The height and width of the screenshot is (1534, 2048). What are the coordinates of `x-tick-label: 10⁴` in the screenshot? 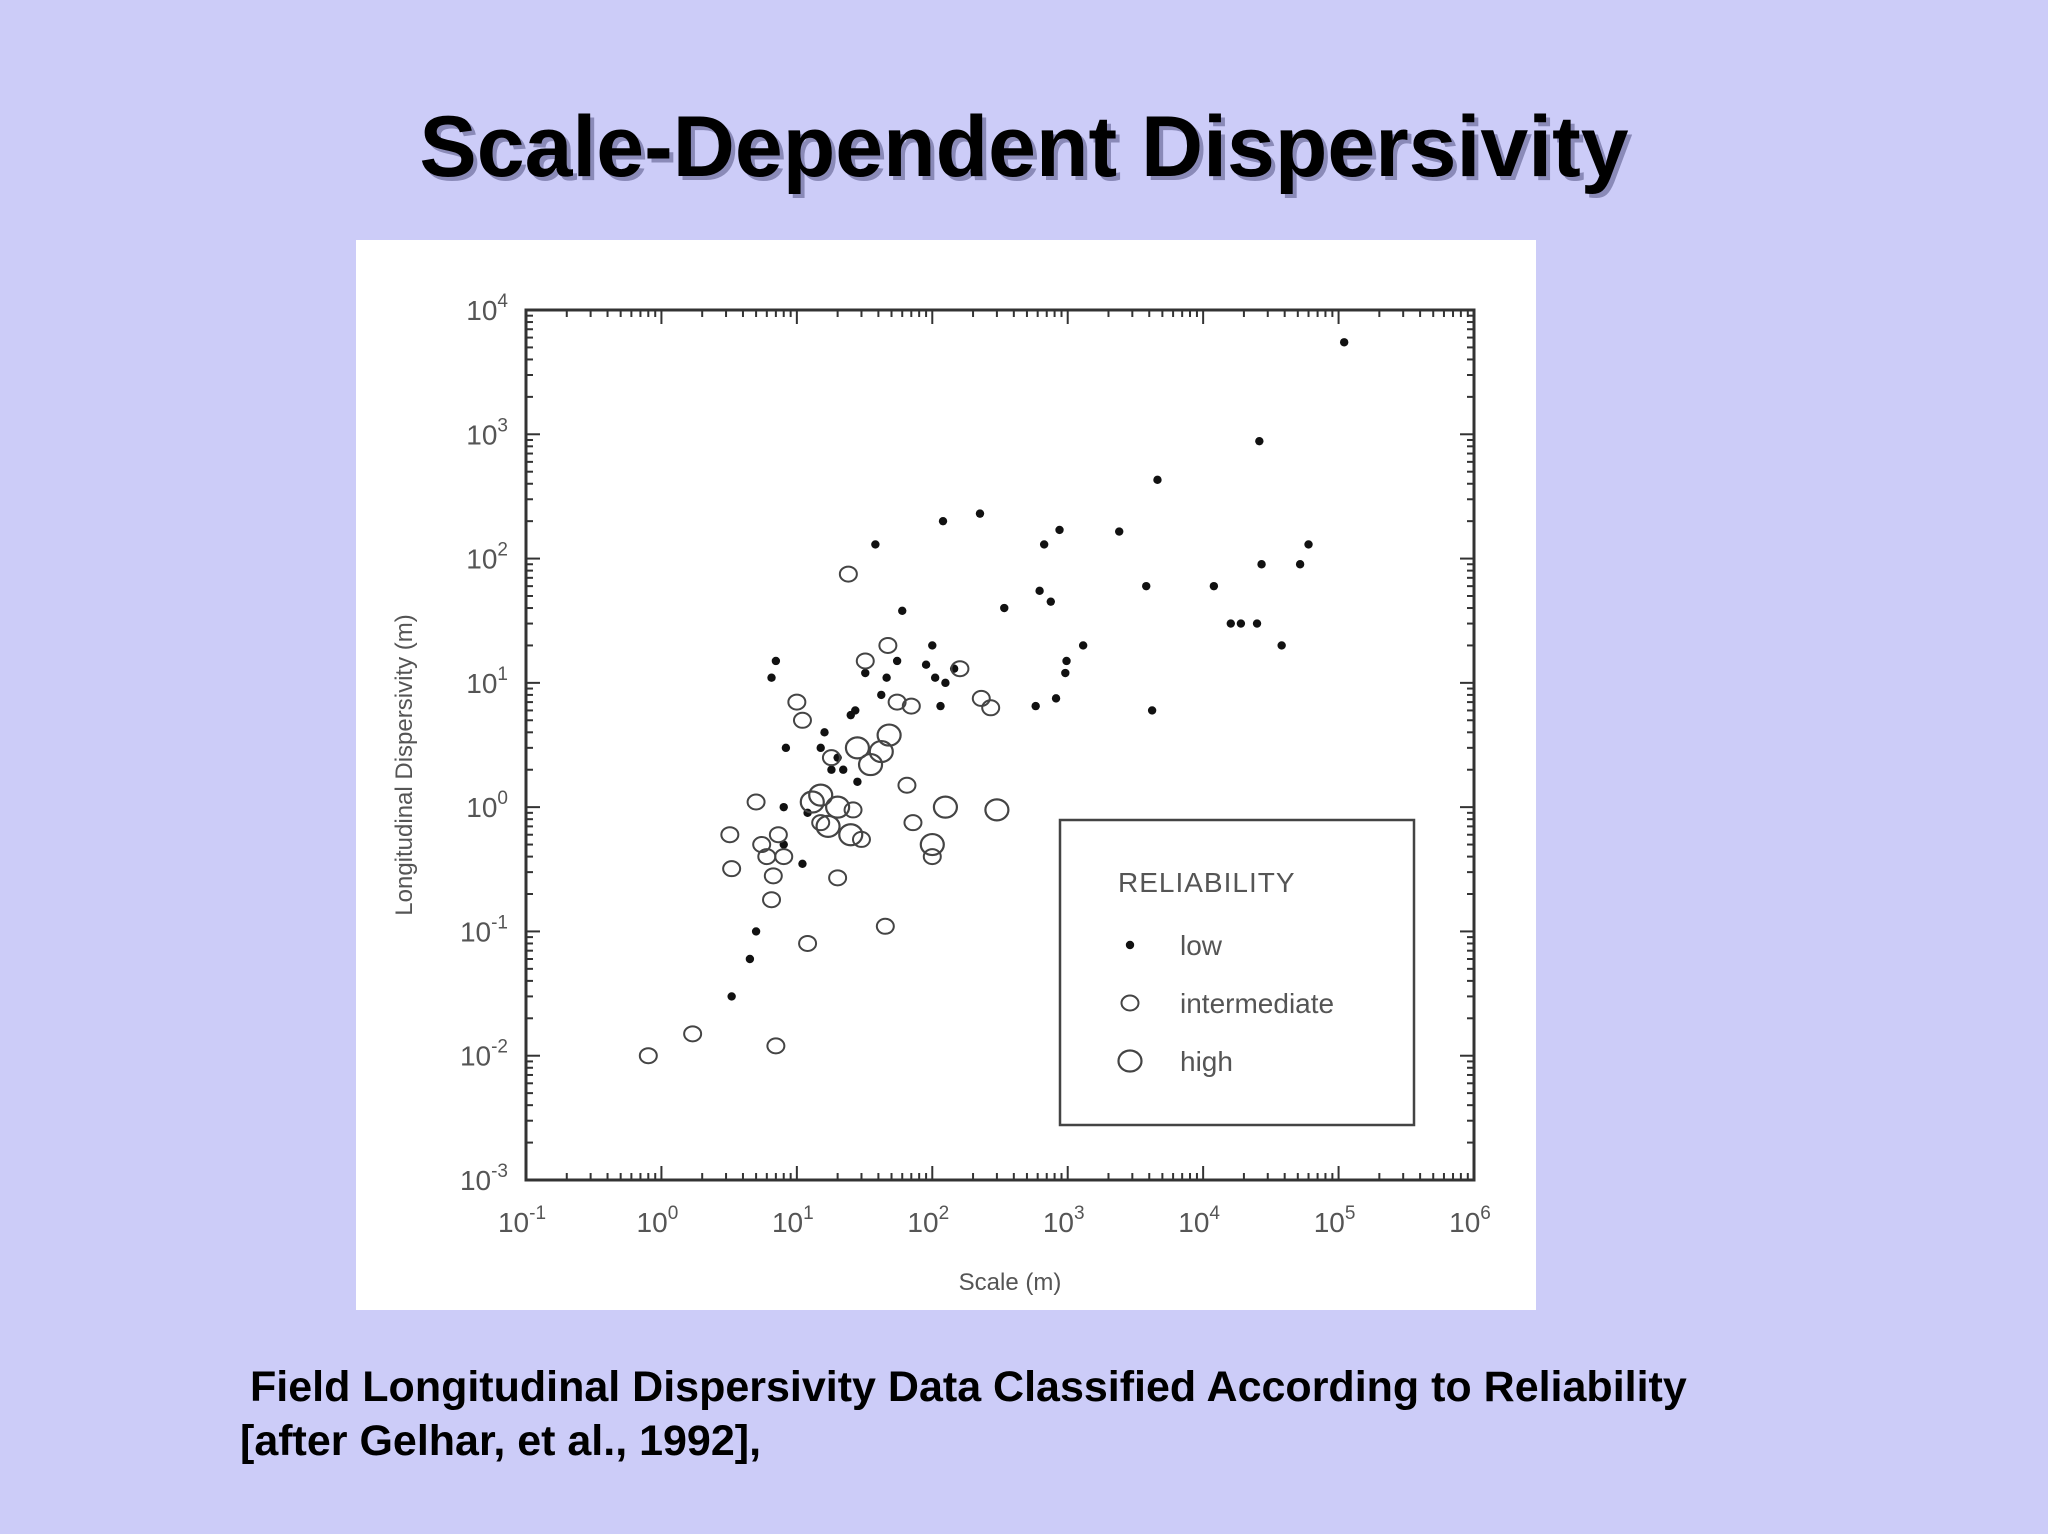 It's located at (1199, 1220).